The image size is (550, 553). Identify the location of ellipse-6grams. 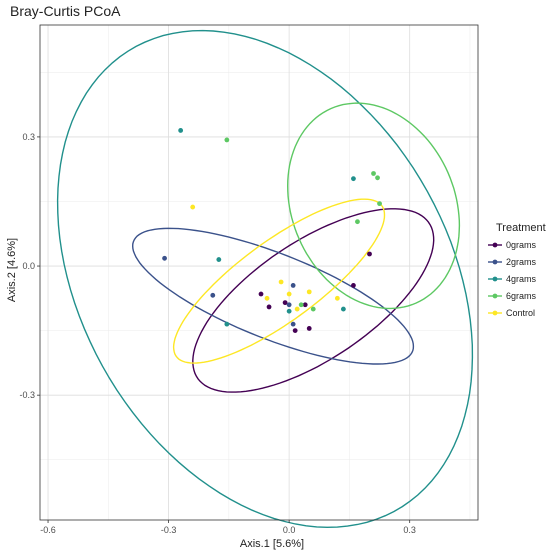
(373, 206).